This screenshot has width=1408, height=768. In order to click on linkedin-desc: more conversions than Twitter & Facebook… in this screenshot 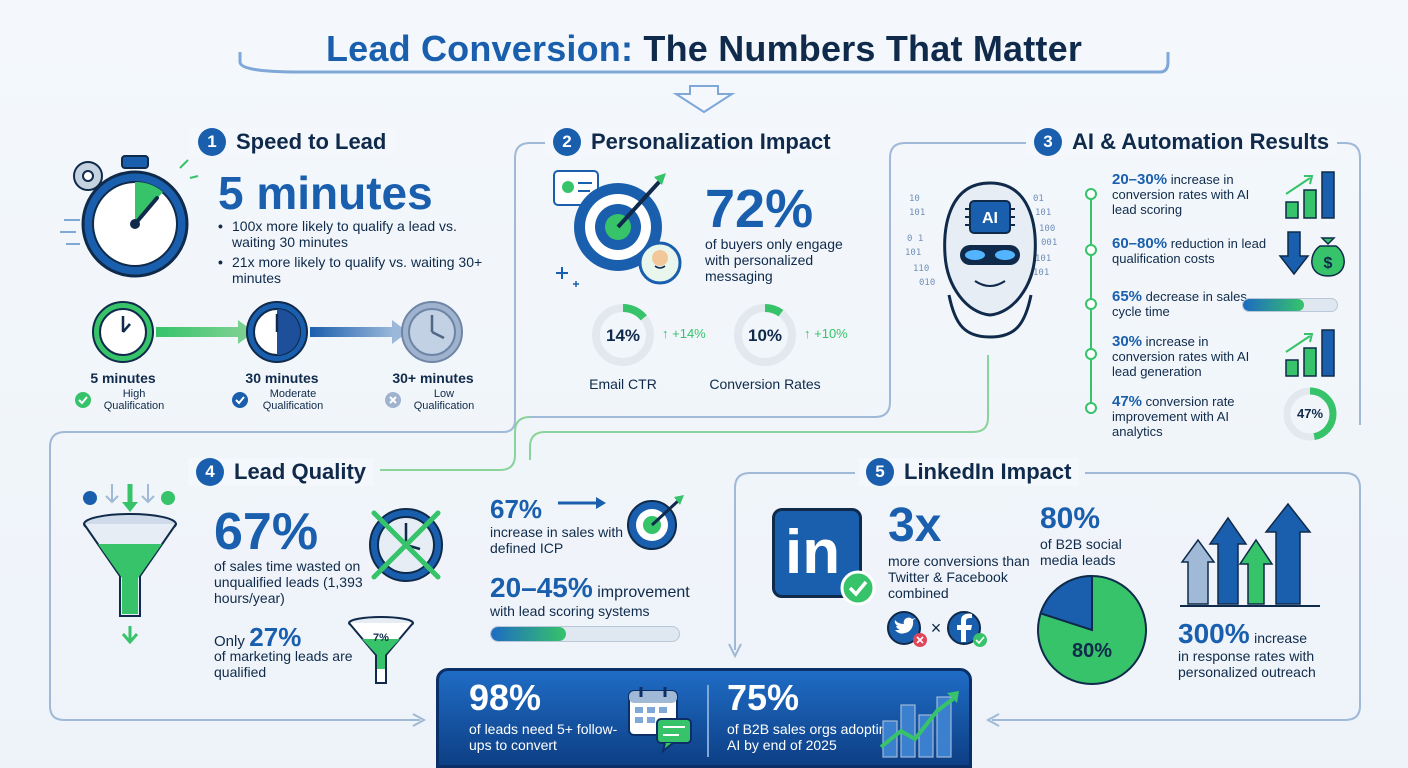, I will do `click(959, 577)`.